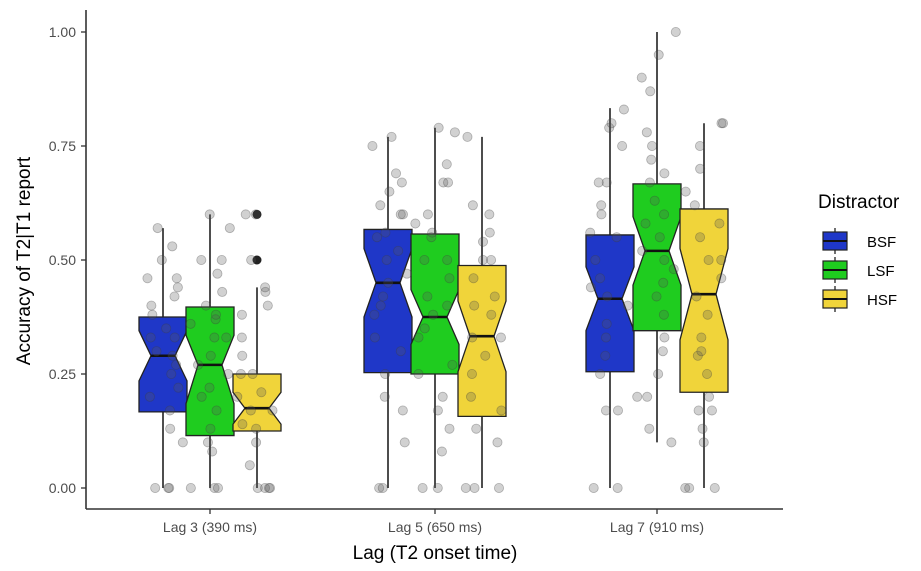 This screenshot has height=571, width=921. What do you see at coordinates (881, 242) in the screenshot?
I see `legend-label: BSF` at bounding box center [881, 242].